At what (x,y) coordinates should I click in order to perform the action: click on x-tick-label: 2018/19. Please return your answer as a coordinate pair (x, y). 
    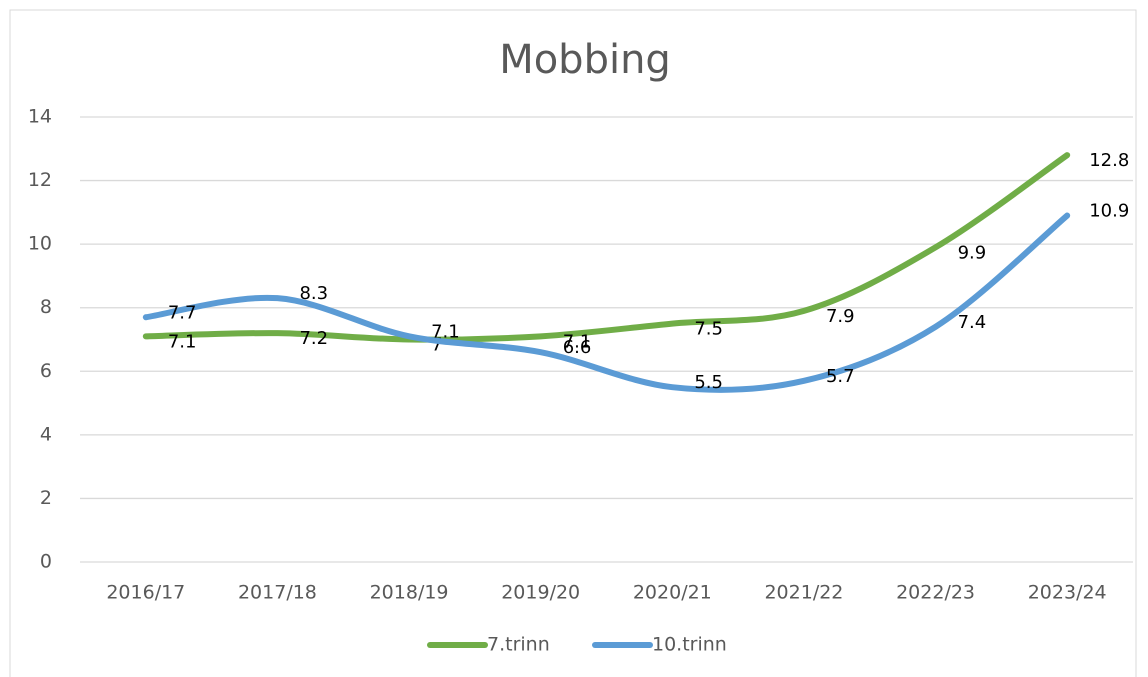
    Looking at the image, I should click on (409, 593).